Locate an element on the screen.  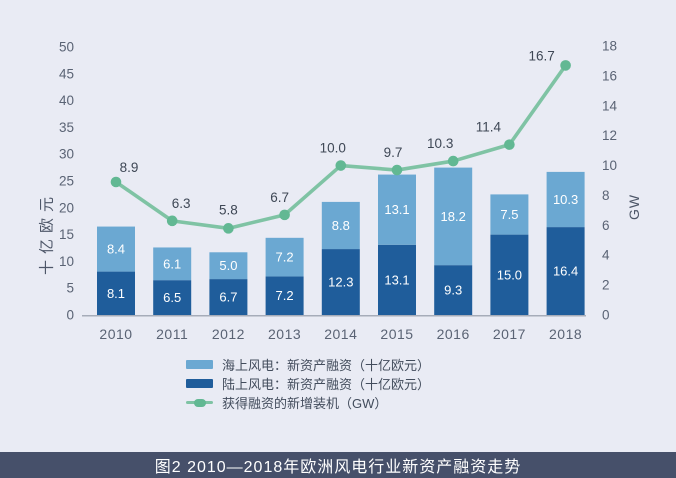
bar-value-onshore-2013: 7.2 is located at coordinates (285, 295).